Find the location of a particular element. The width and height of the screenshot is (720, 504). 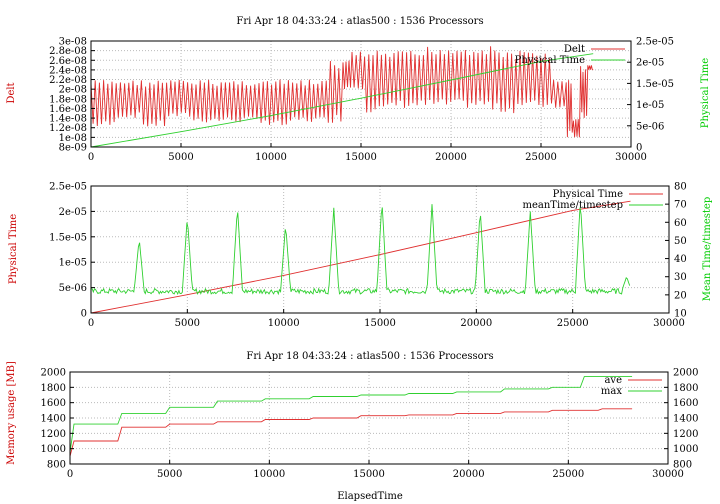

y2-tick-label: 1800 is located at coordinates (685, 388).